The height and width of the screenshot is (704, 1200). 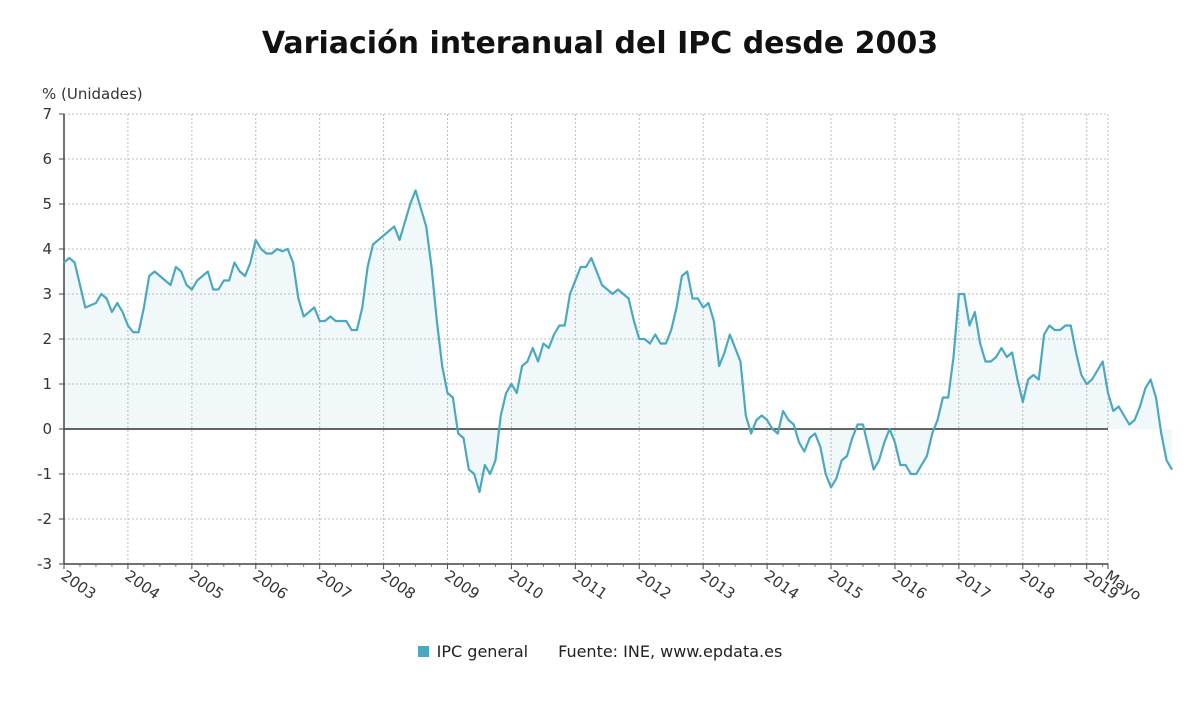 I want to click on y-tick-labels: -3 -2 -1 0 1 2 3 4 5 6 7, so click(x=44, y=339).